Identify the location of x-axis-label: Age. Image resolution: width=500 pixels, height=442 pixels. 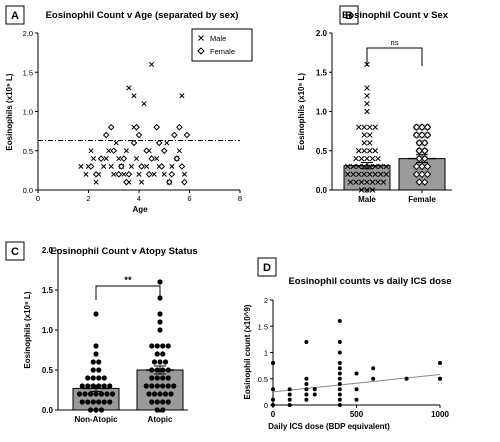
(140, 209).